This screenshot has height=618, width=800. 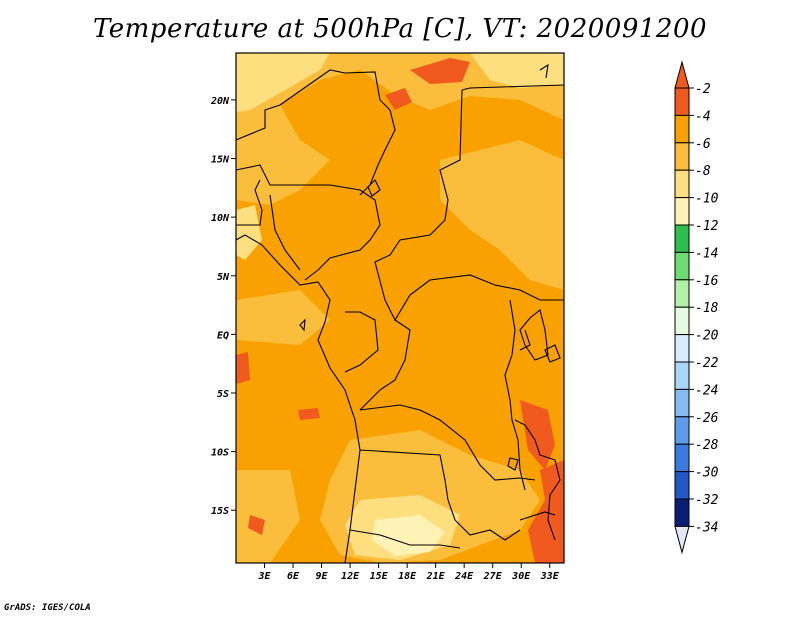 What do you see at coordinates (464, 576) in the screenshot?
I see `lon-tick-label: 24E` at bounding box center [464, 576].